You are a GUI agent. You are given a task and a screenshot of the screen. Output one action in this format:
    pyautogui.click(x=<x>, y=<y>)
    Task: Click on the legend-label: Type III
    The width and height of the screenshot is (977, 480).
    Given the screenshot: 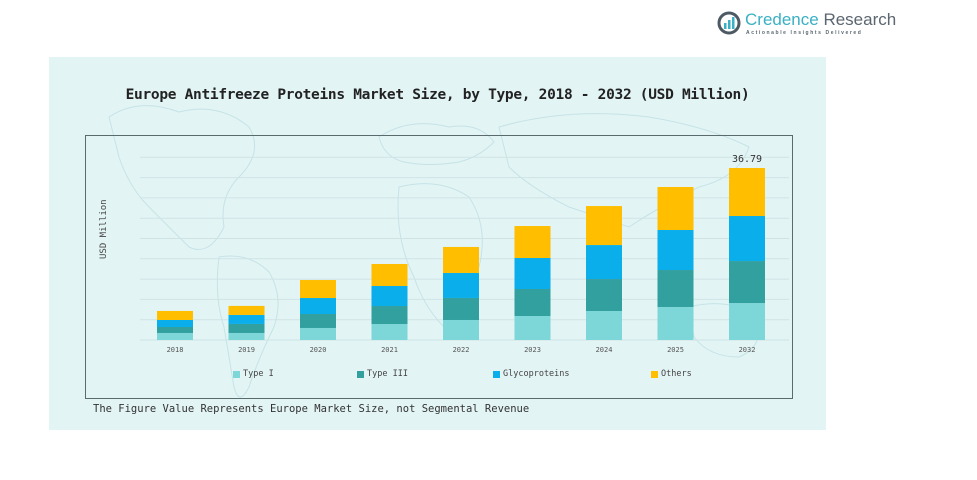 What is the action you would take?
    pyautogui.click(x=387, y=374)
    